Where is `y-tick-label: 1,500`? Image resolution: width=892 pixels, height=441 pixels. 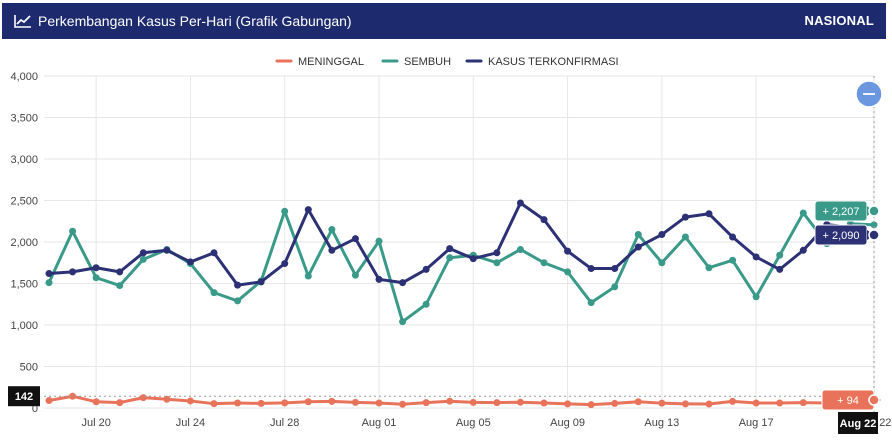
y-tick-label: 1,500 is located at coordinates (24, 285).